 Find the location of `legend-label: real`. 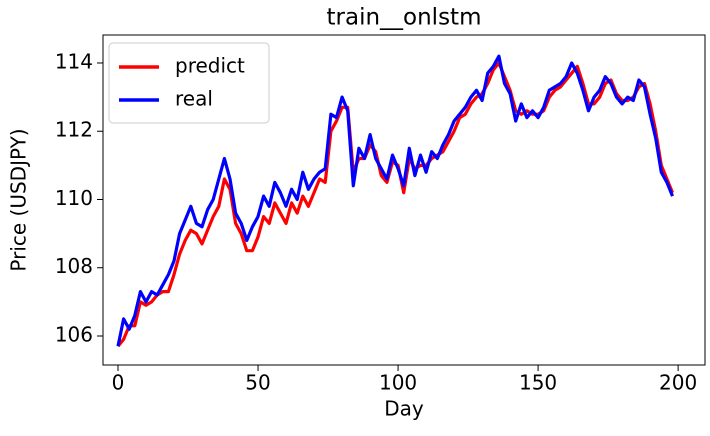

legend-label: real is located at coordinates (194, 99).